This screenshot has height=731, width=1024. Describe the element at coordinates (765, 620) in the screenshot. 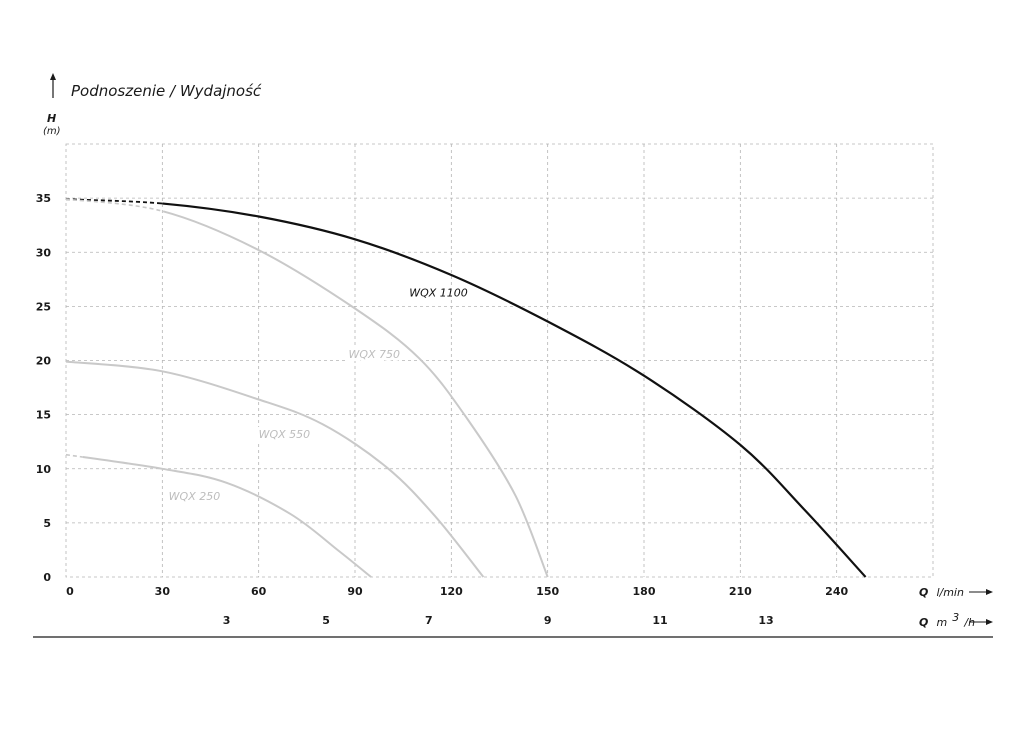

I see `x2-tick-label: 13` at that location.